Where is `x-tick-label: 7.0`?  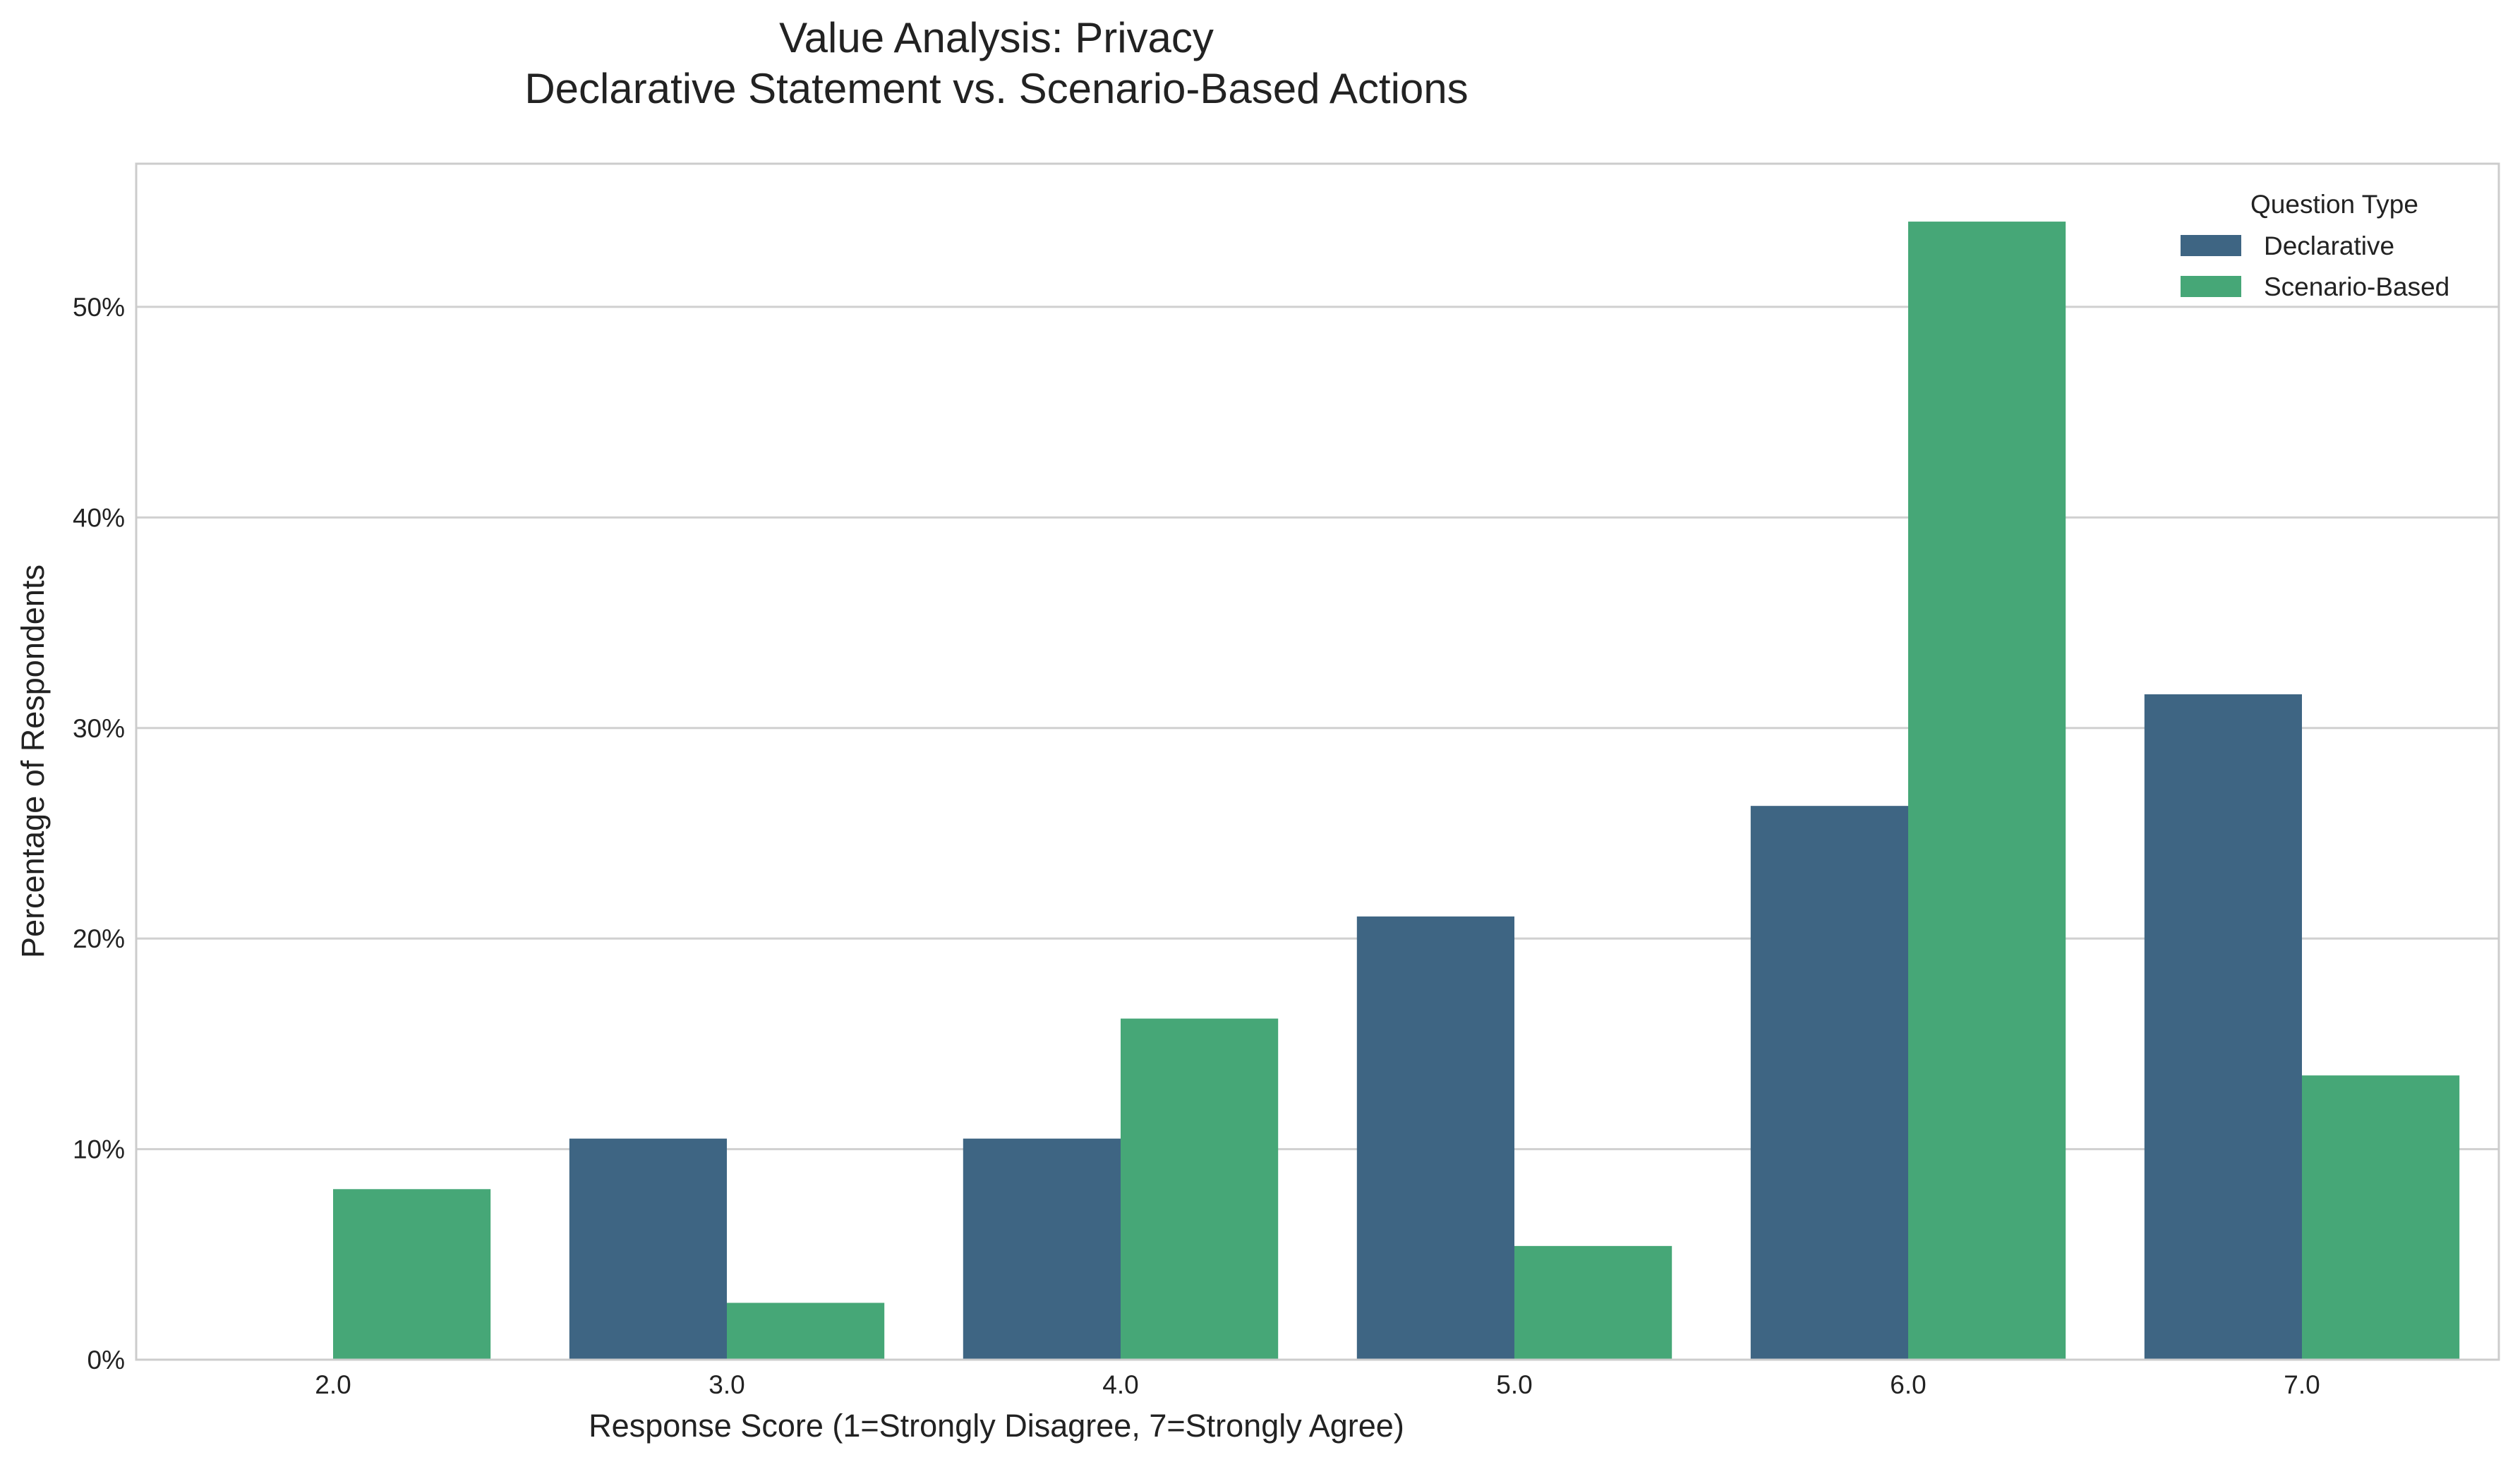 x-tick-label: 7.0 is located at coordinates (2302, 1384).